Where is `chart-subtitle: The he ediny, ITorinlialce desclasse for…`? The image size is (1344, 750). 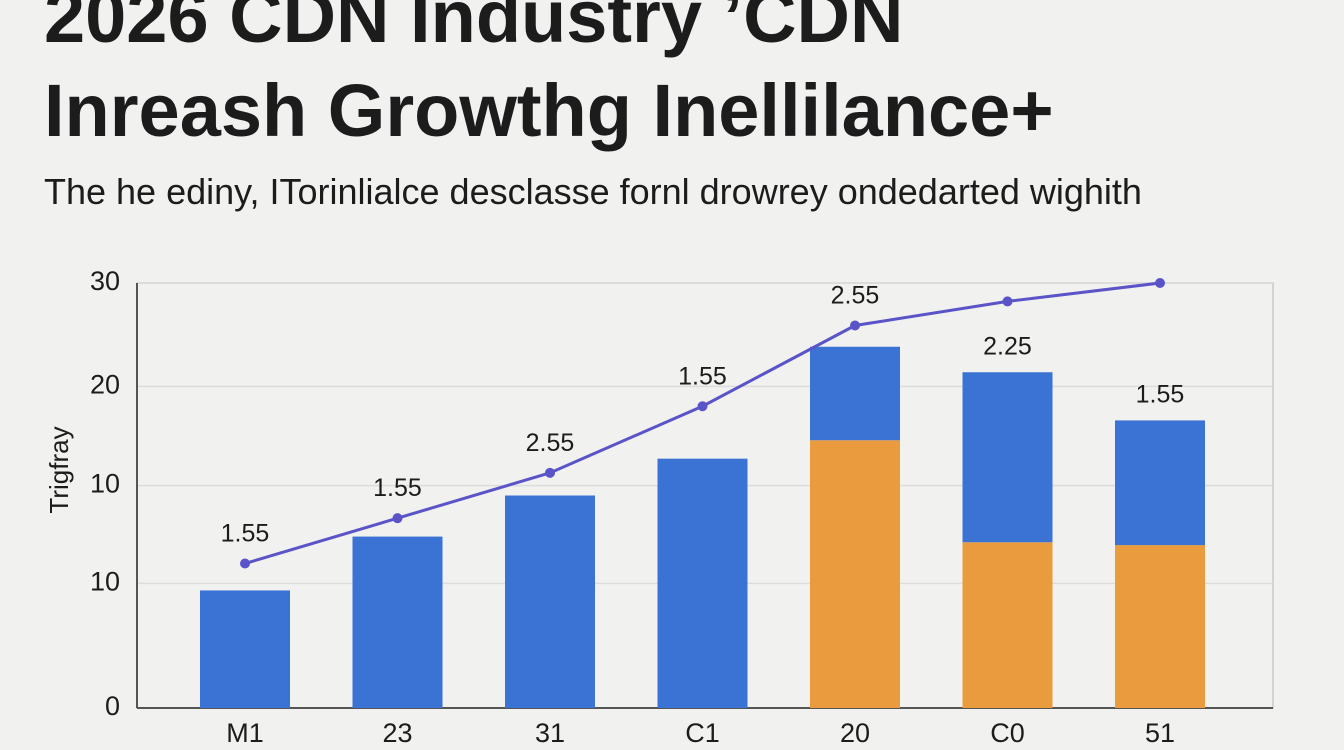
chart-subtitle: The he ediny, ITorinlialce desclasse for… is located at coordinates (593, 191).